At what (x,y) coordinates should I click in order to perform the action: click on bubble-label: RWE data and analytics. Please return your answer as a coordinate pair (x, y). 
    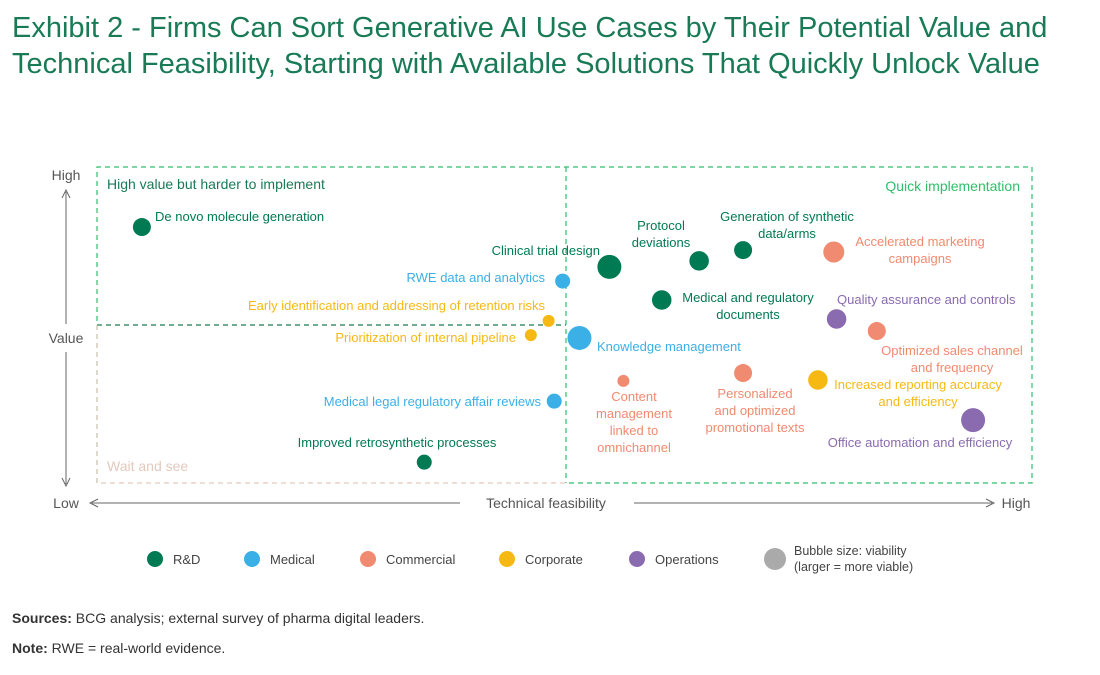
    Looking at the image, I should click on (476, 277).